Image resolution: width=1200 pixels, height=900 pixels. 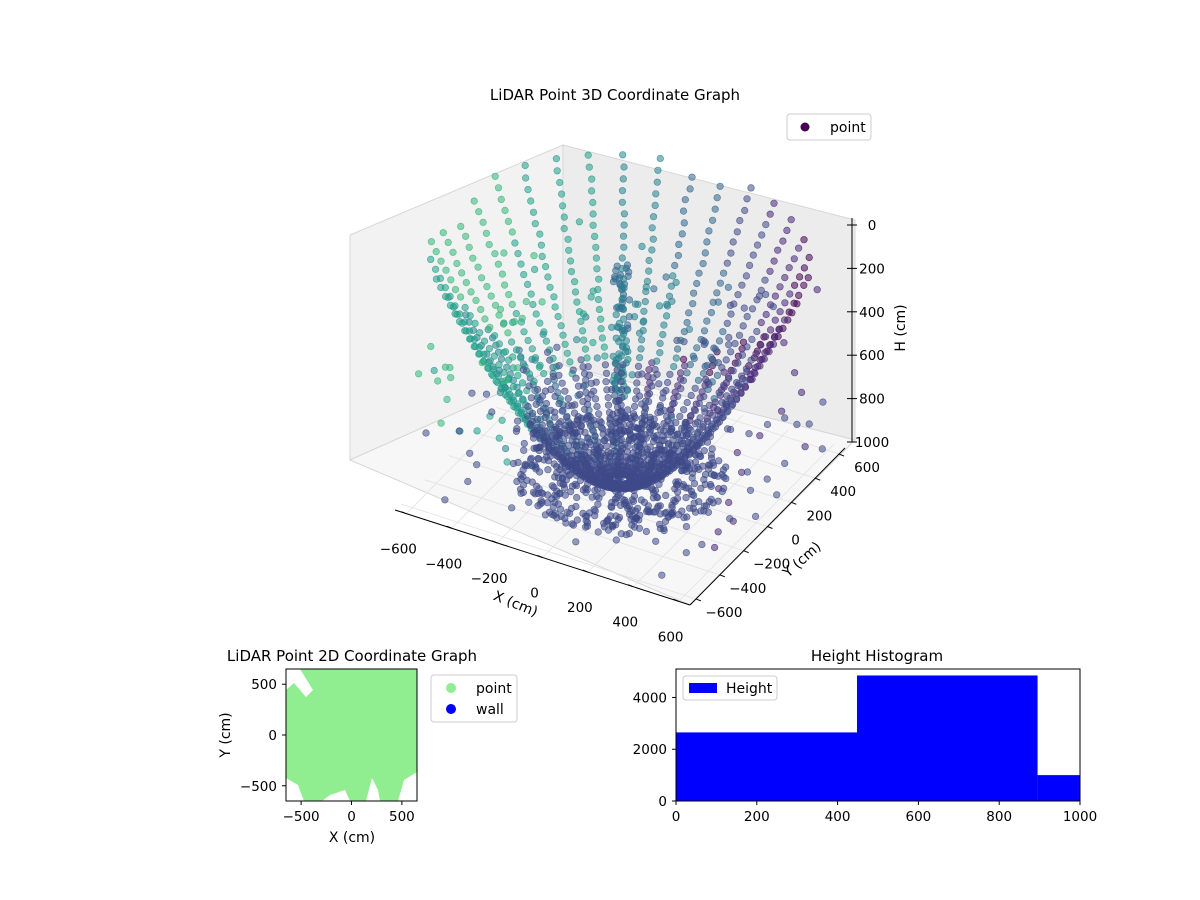 What do you see at coordinates (838, 817) in the screenshot?
I see `hist-x-tick-label: 400` at bounding box center [838, 817].